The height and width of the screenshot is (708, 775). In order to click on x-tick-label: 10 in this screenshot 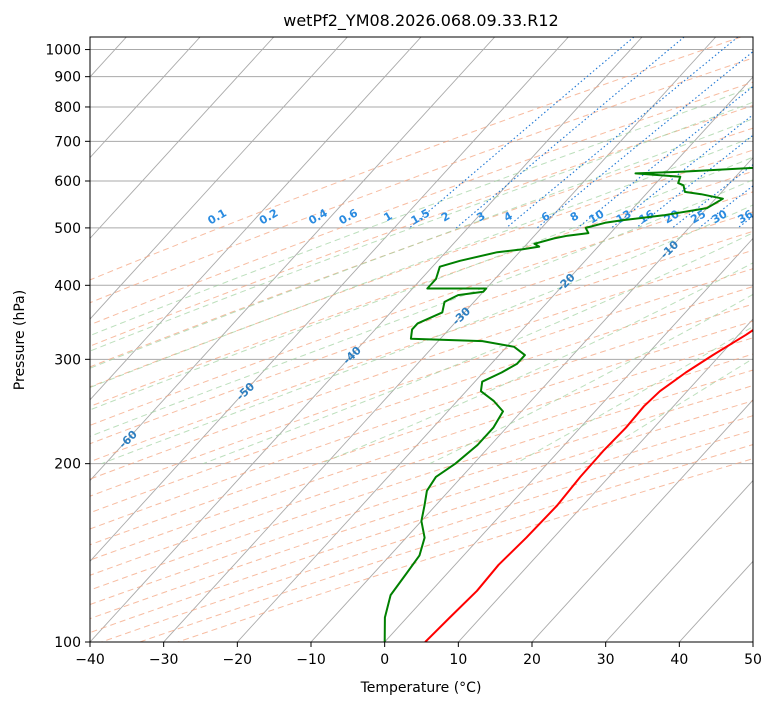, I will do `click(458, 660)`.